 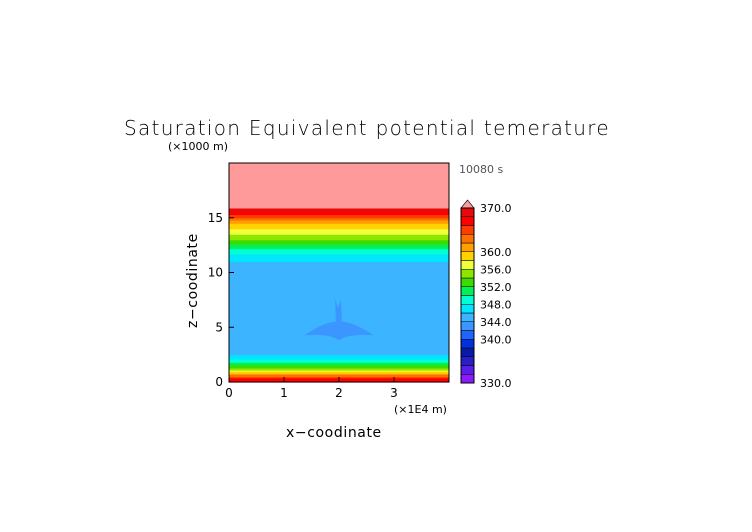 I want to click on y-axis: 0 5 10 15, so click(x=221, y=300).